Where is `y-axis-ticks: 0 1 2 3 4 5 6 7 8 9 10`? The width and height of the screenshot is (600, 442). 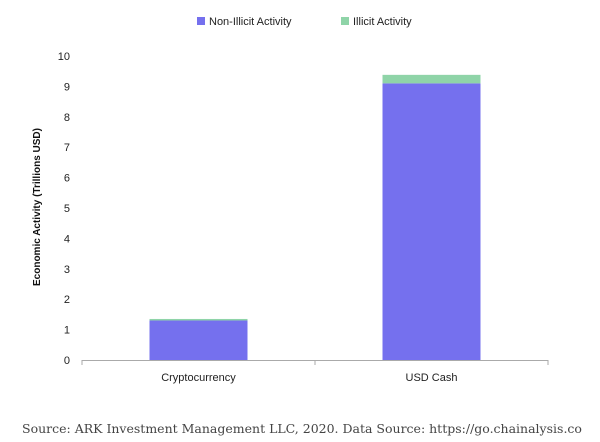
y-axis-ticks: 0 1 2 3 4 5 6 7 8 9 10 is located at coordinates (64, 209).